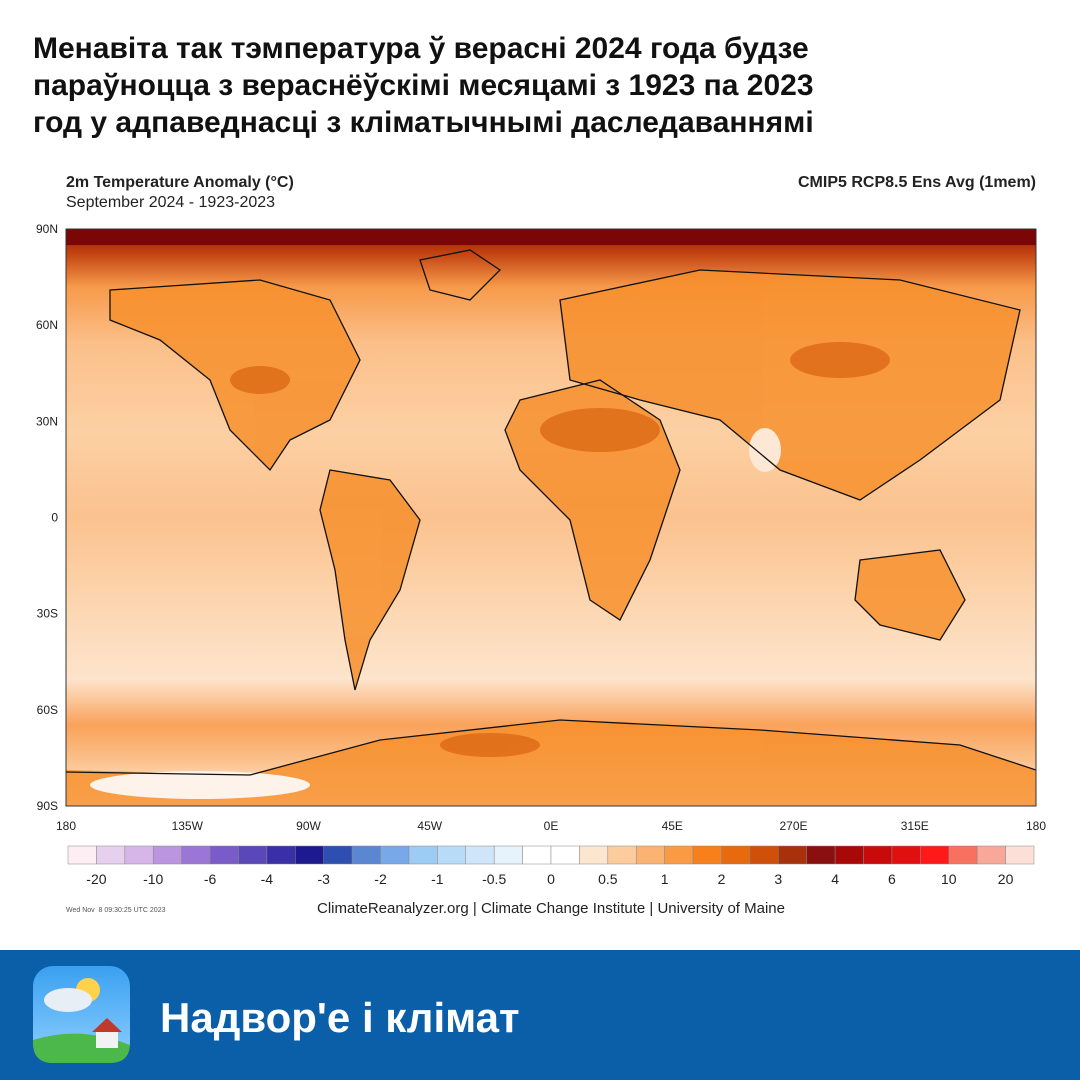 The image size is (1080, 1085). What do you see at coordinates (1006, 879) in the screenshot?
I see `colorbar-label: 20` at bounding box center [1006, 879].